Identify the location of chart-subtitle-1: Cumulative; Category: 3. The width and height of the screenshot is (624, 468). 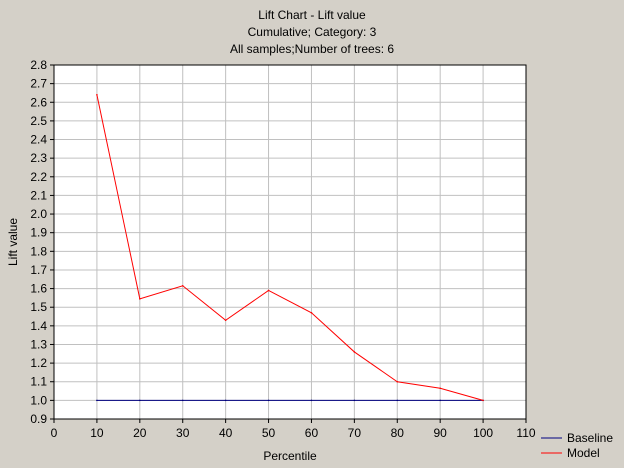
(312, 32).